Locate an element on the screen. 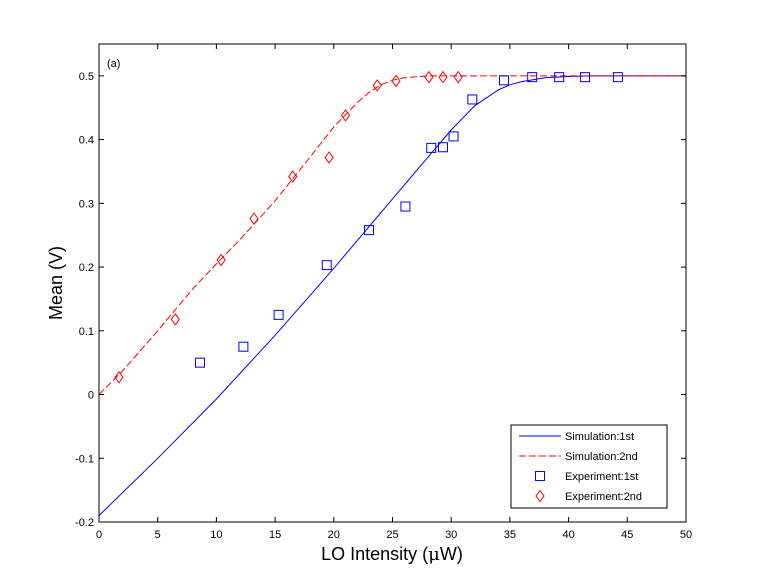  x-tick-label: 10 is located at coordinates (216, 535).